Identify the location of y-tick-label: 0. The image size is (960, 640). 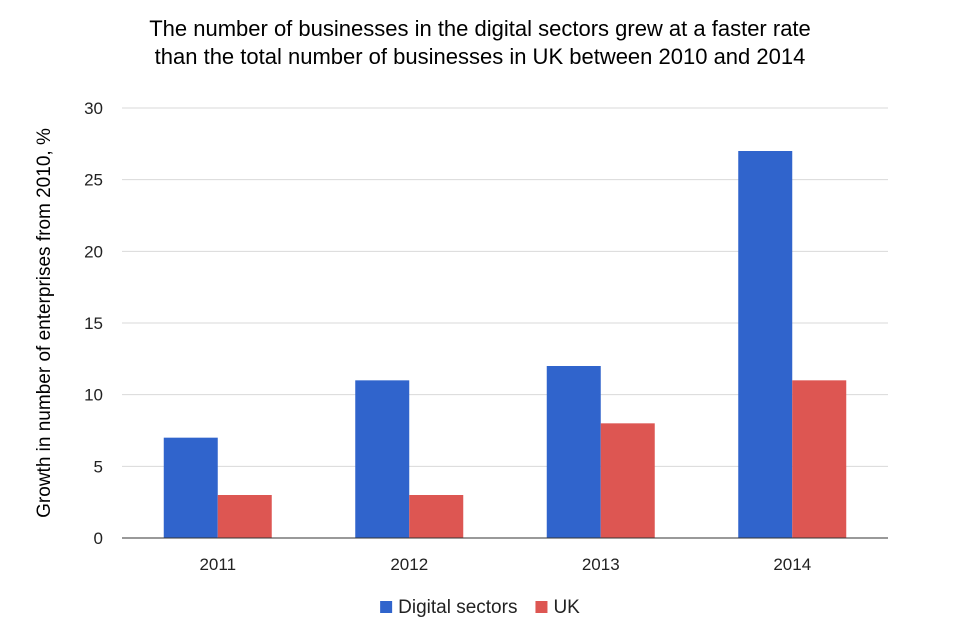
(98, 538).